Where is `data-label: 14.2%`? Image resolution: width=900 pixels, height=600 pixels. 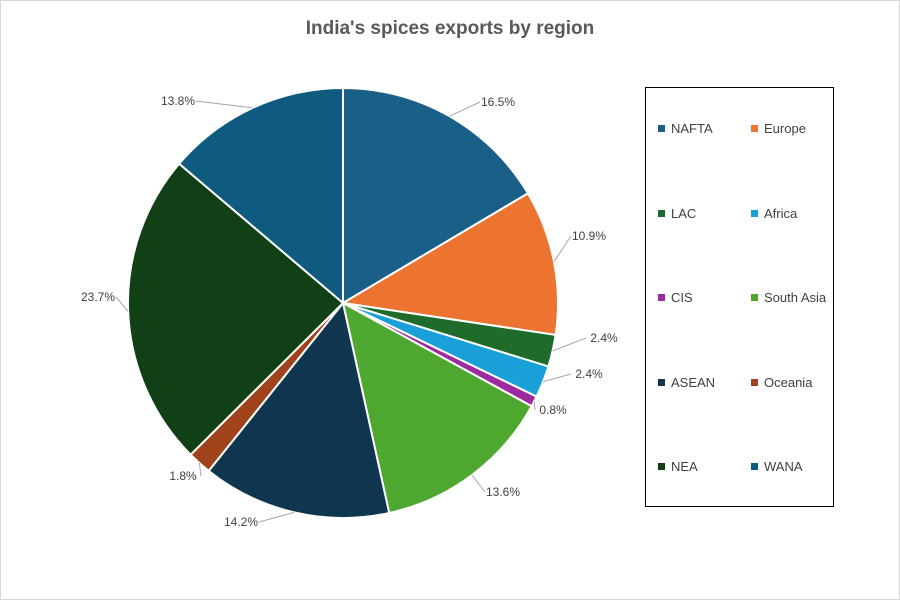 data-label: 14.2% is located at coordinates (241, 522).